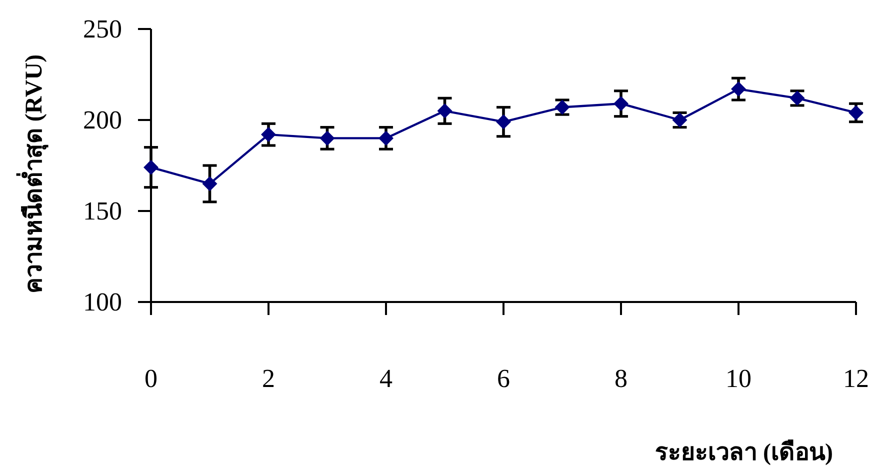 The width and height of the screenshot is (873, 468). I want to click on x-axis-title: ระยะเวลา (เดือน), so click(744, 453).